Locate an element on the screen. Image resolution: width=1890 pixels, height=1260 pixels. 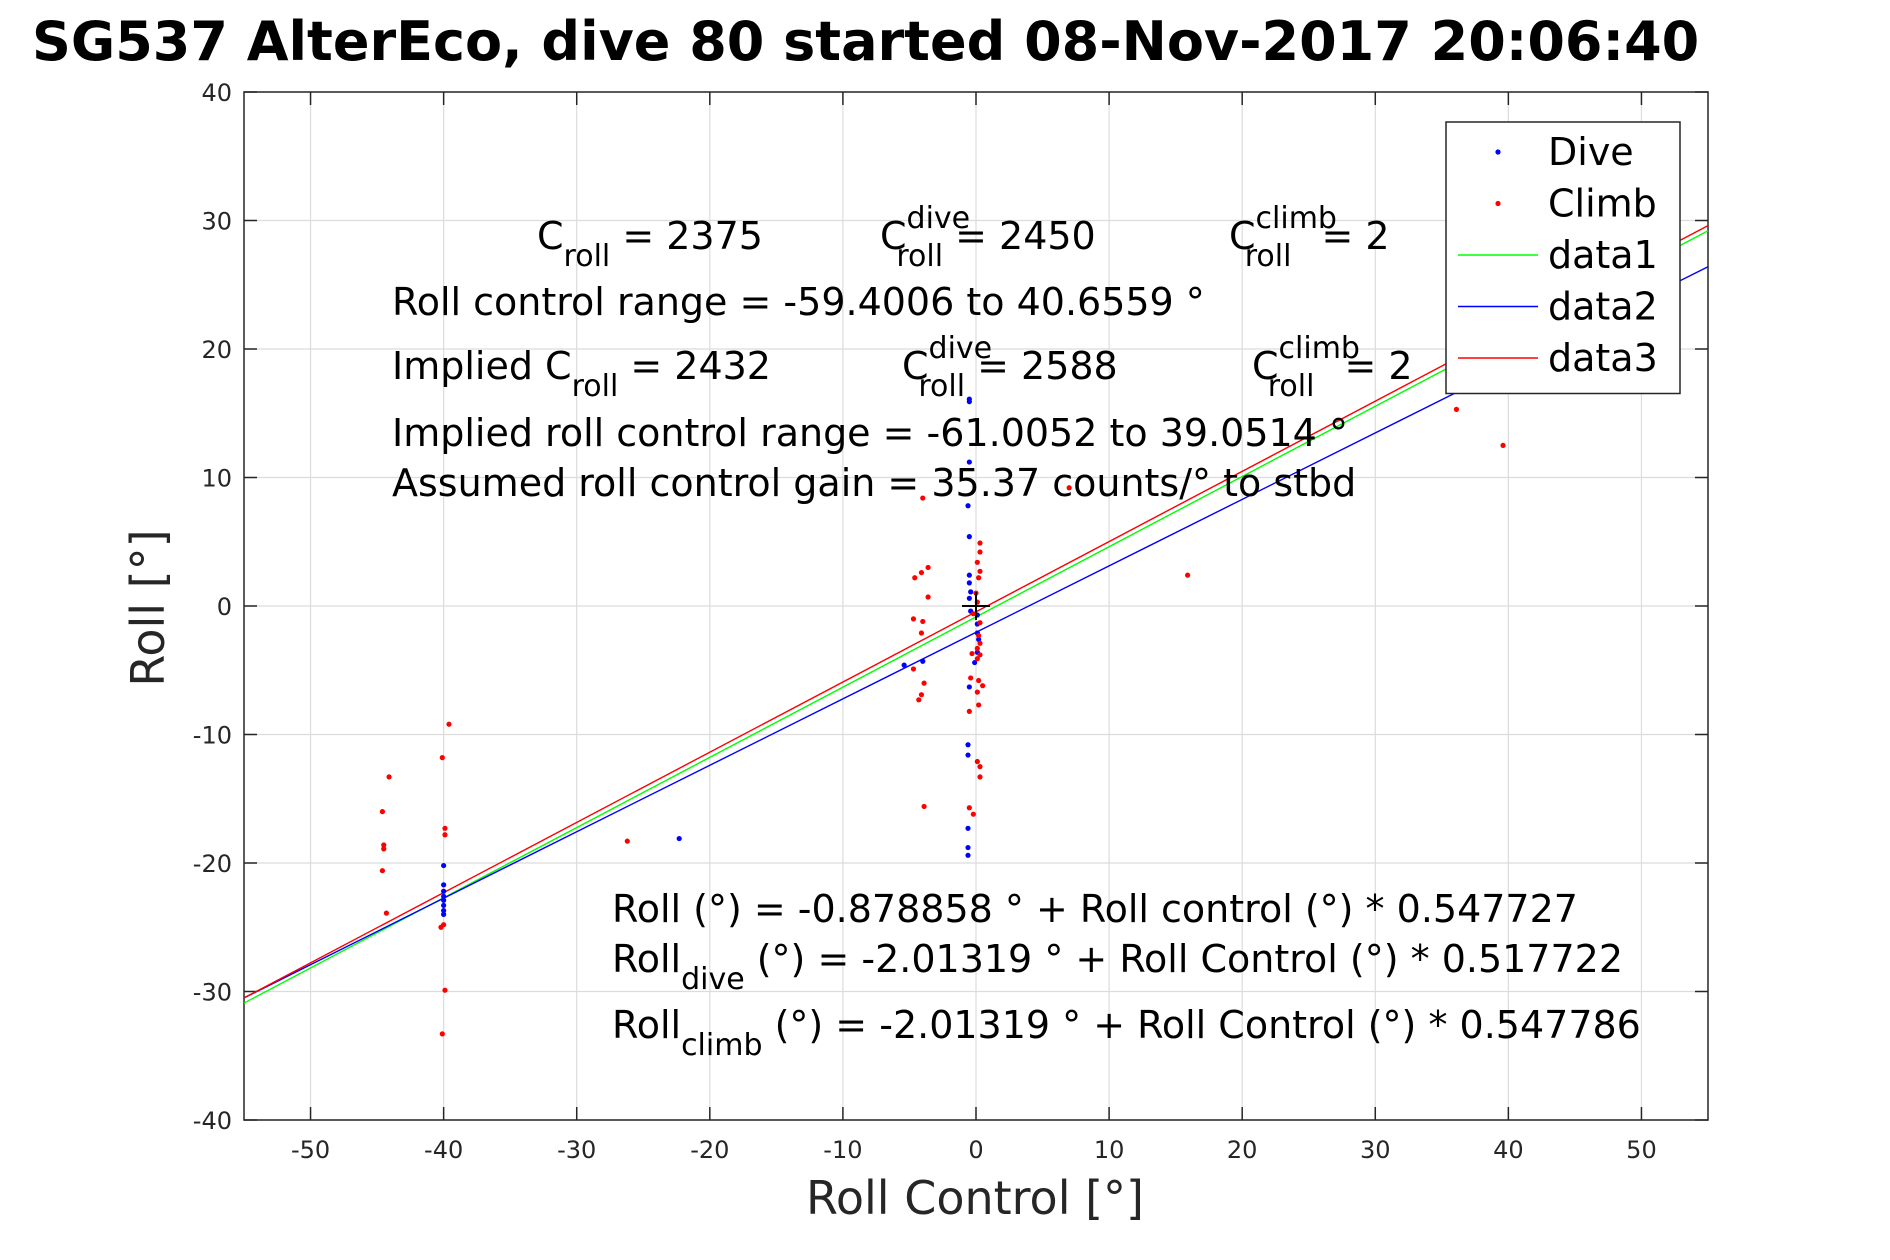
y-tick-label: -40 is located at coordinates (212, 1121).